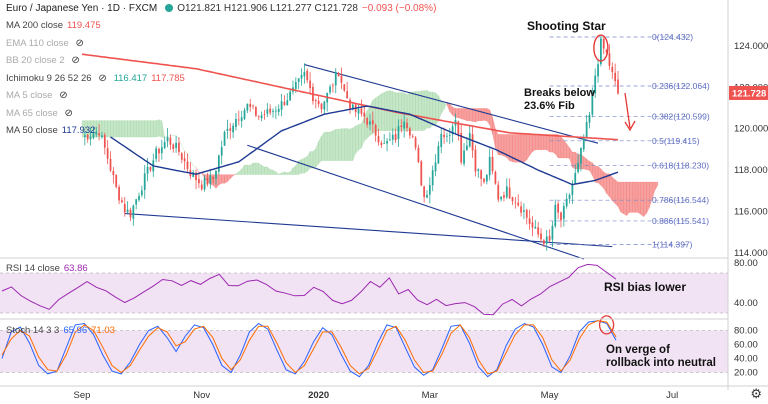 The width and height of the screenshot is (768, 404). I want to click on indicator-row: MA 50 close 117.932, so click(52, 130).